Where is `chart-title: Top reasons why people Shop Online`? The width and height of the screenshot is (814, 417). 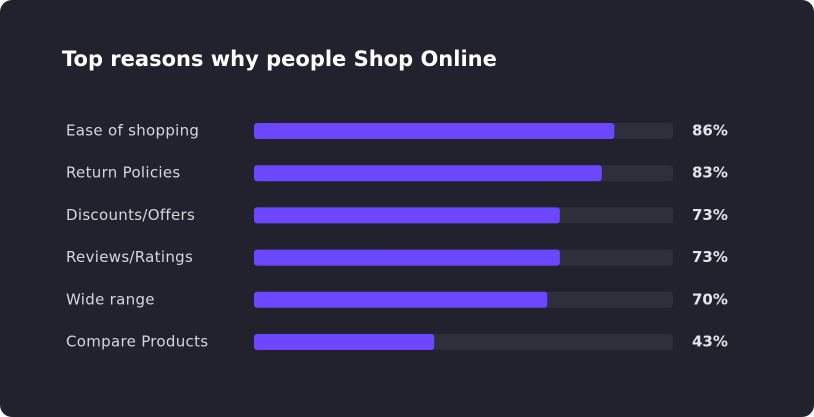 chart-title: Top reasons why people Shop Online is located at coordinates (279, 59).